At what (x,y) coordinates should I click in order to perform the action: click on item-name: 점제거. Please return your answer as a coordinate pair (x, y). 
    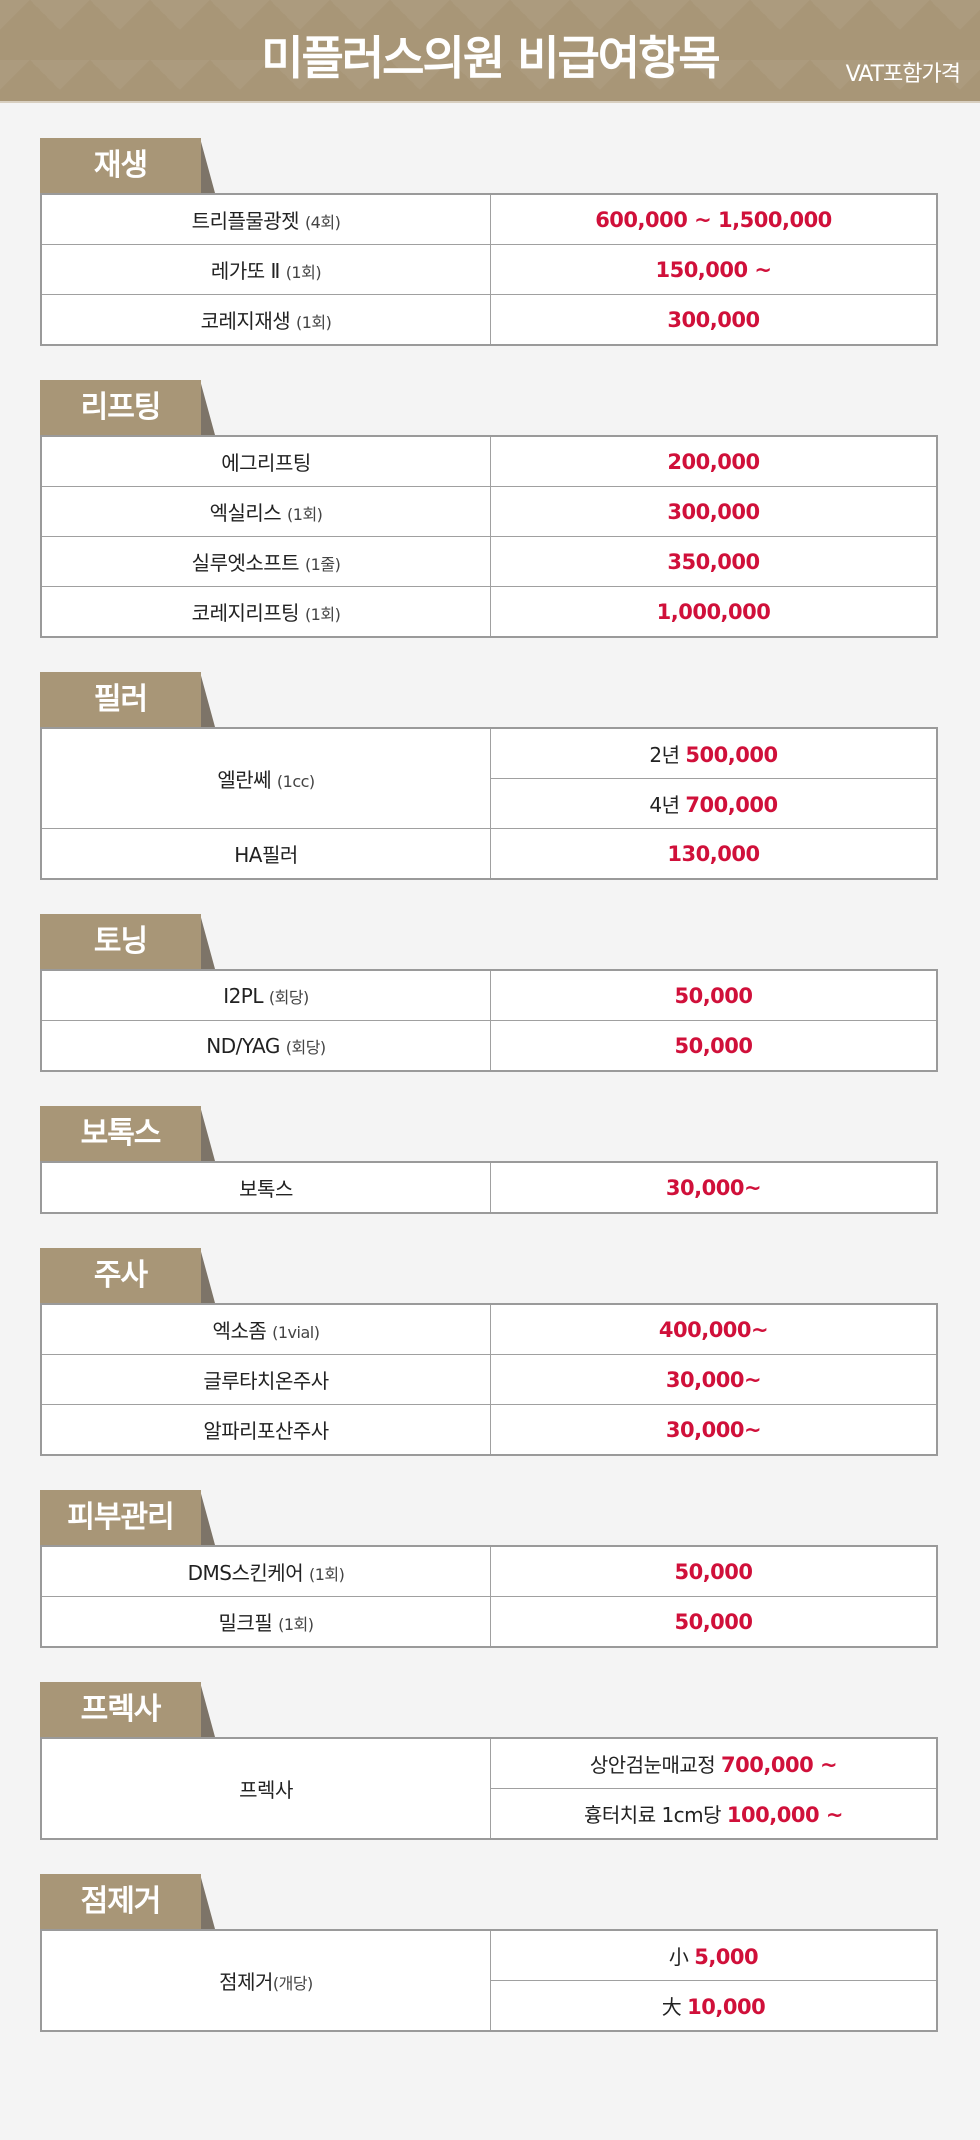
    Looking at the image, I should click on (246, 1982).